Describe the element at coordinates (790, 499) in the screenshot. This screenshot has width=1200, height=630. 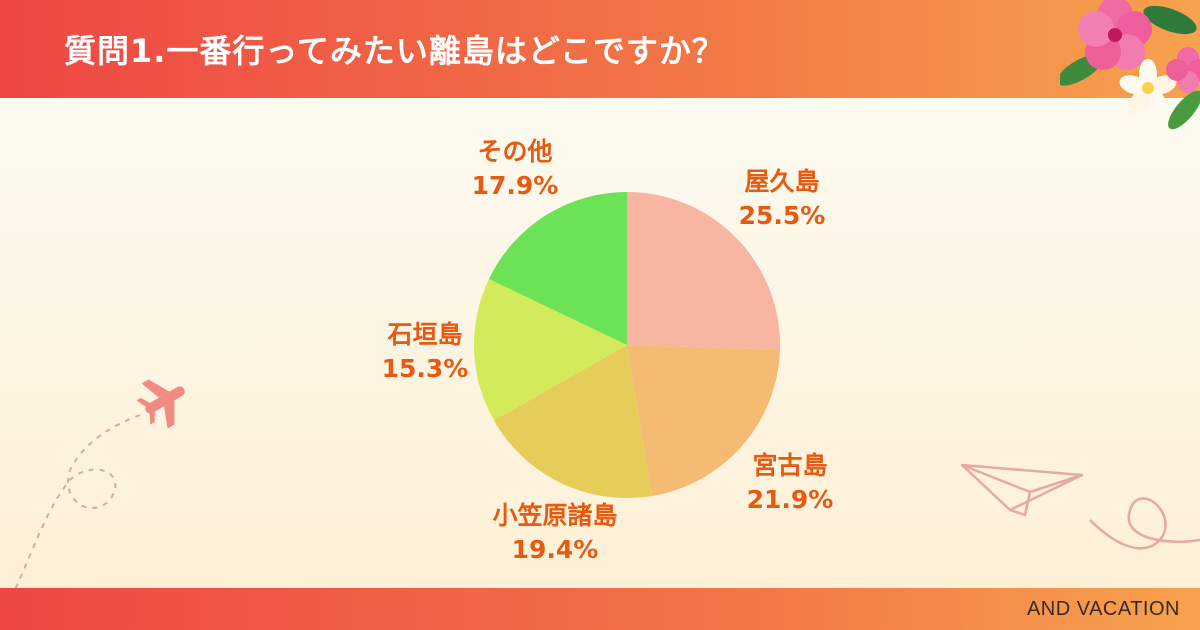
I see `slice-value-label: 21.9%` at that location.